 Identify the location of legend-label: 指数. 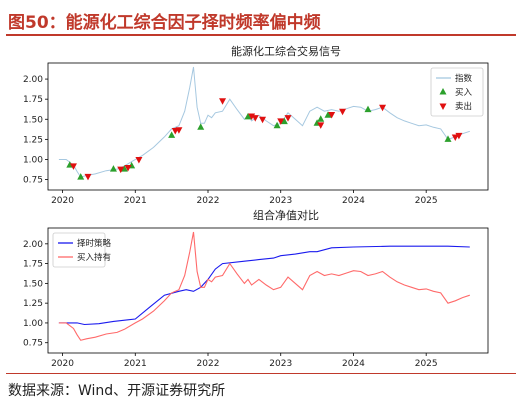
(464, 78).